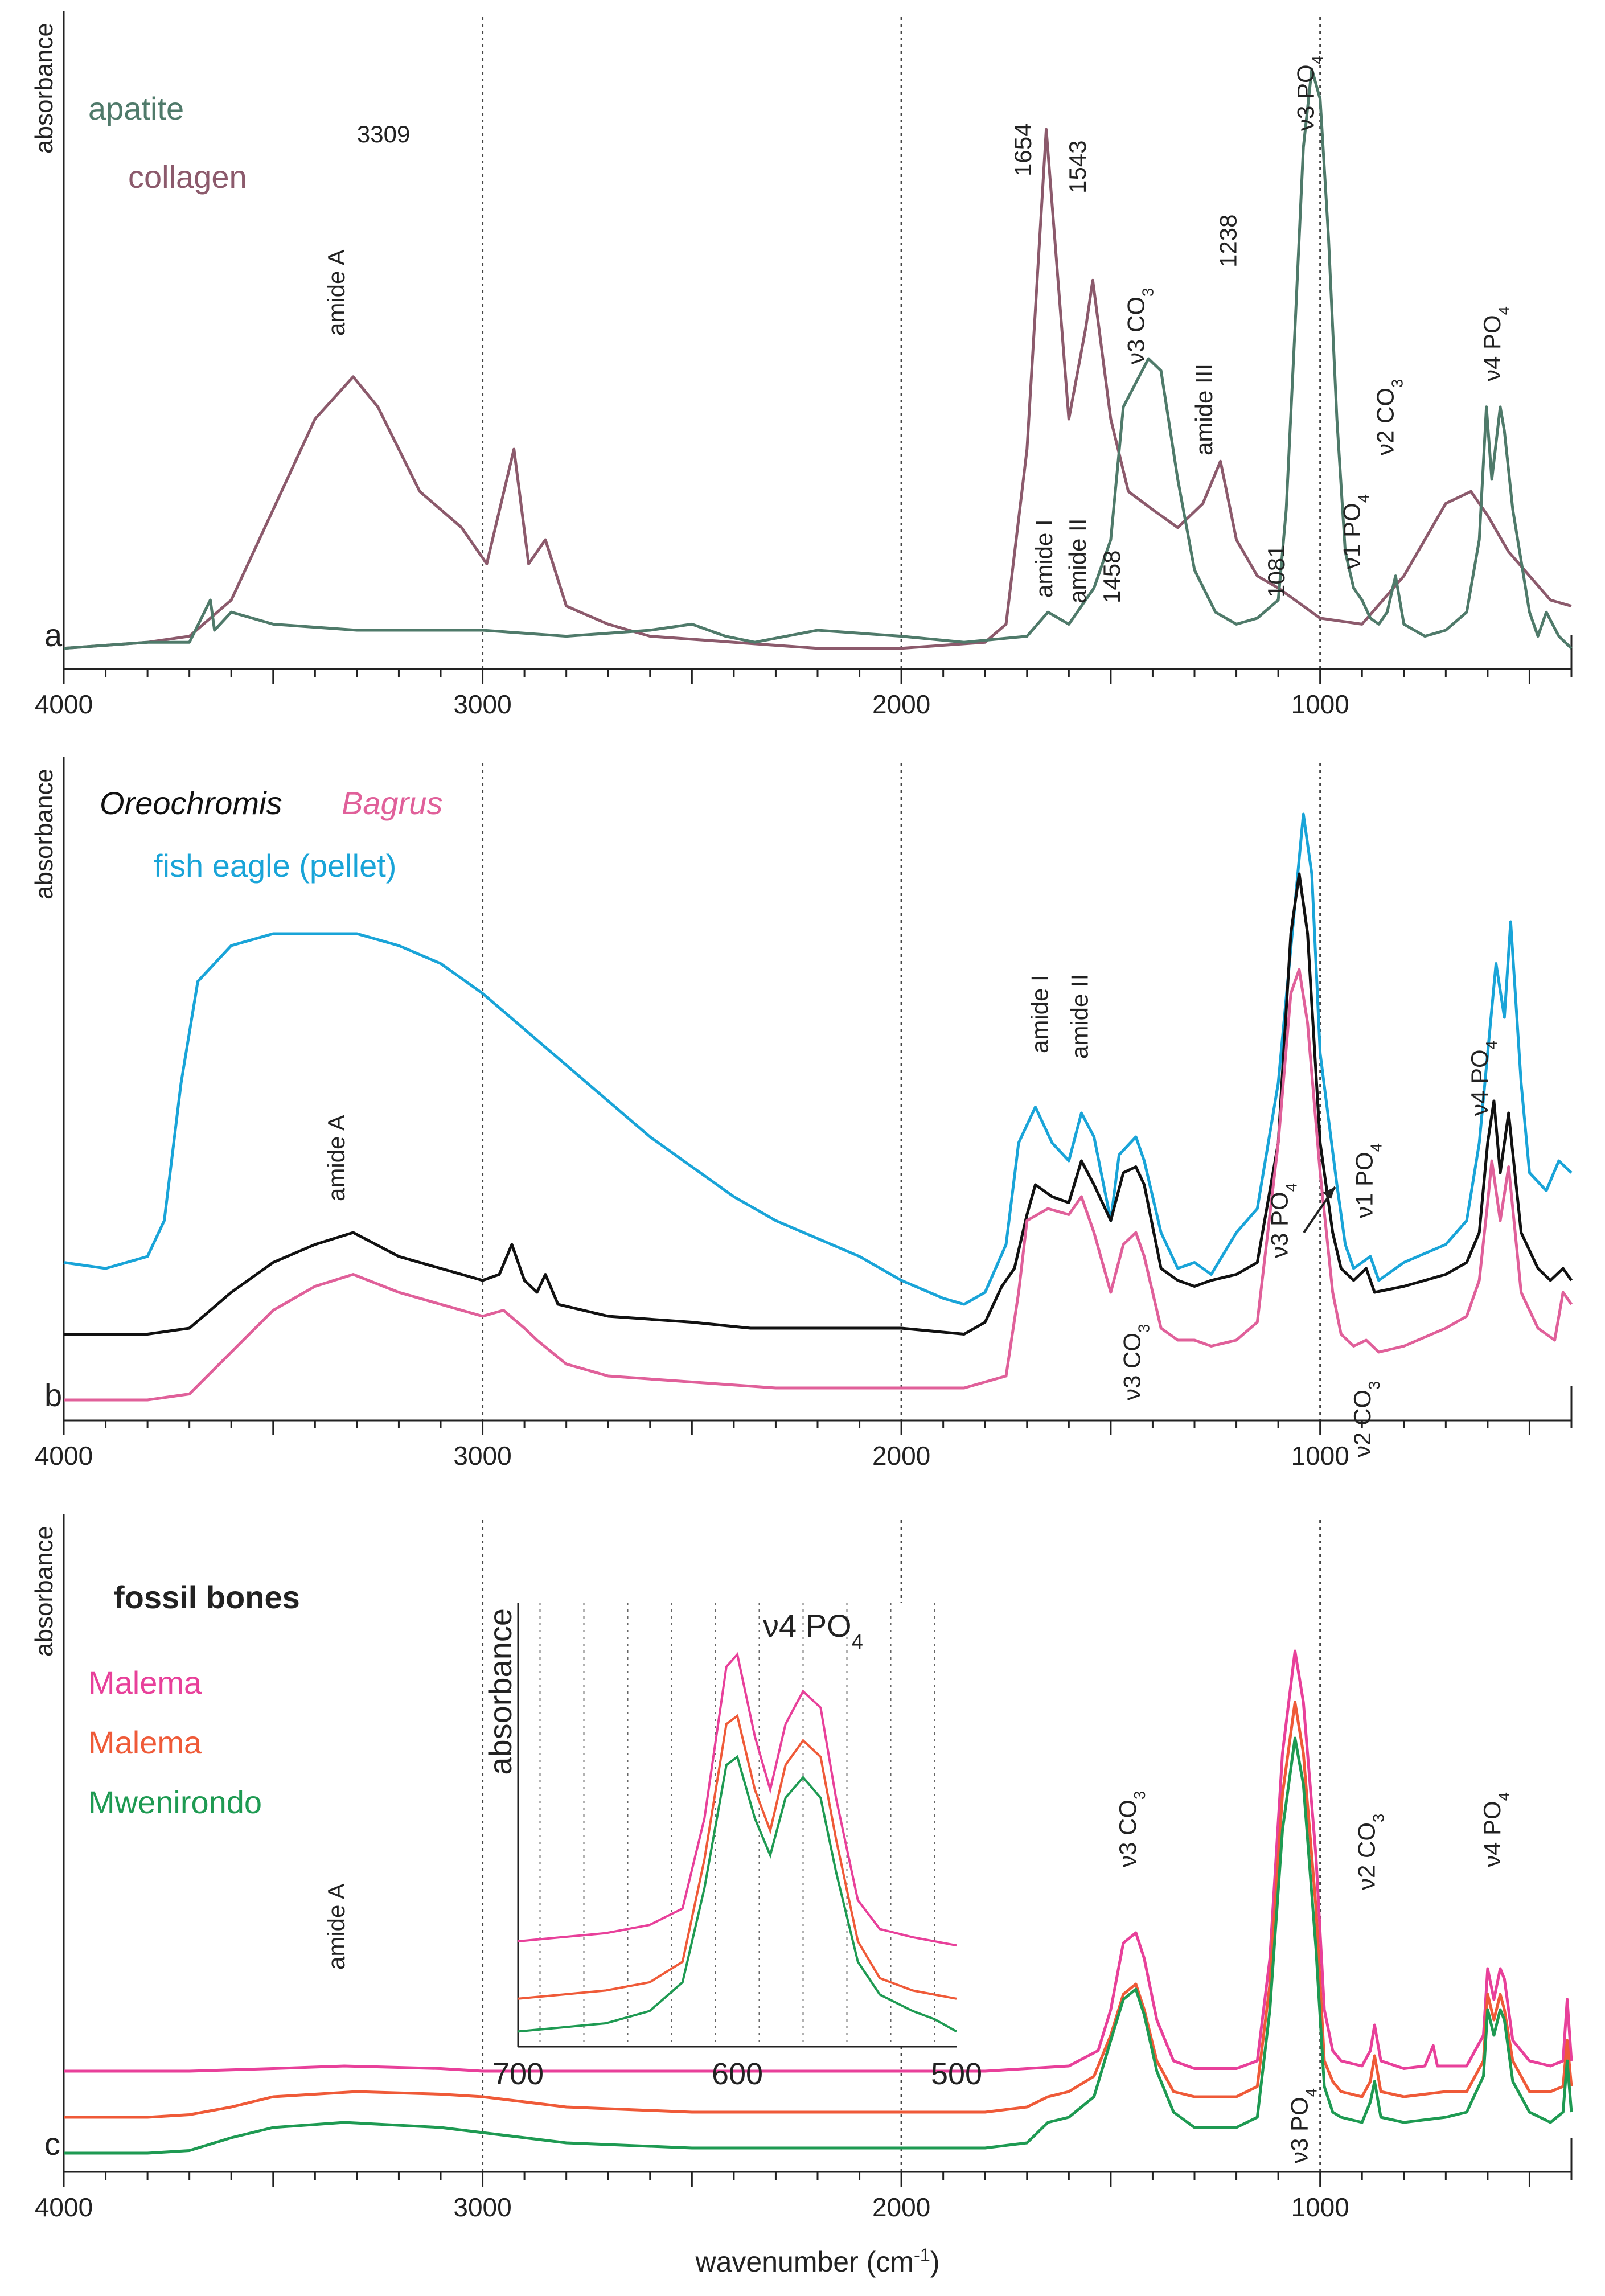 Image resolution: width=1605 pixels, height=2296 pixels. Describe the element at coordinates (383, 134) in the screenshot. I see `annotation-3309-1: 3309` at that location.